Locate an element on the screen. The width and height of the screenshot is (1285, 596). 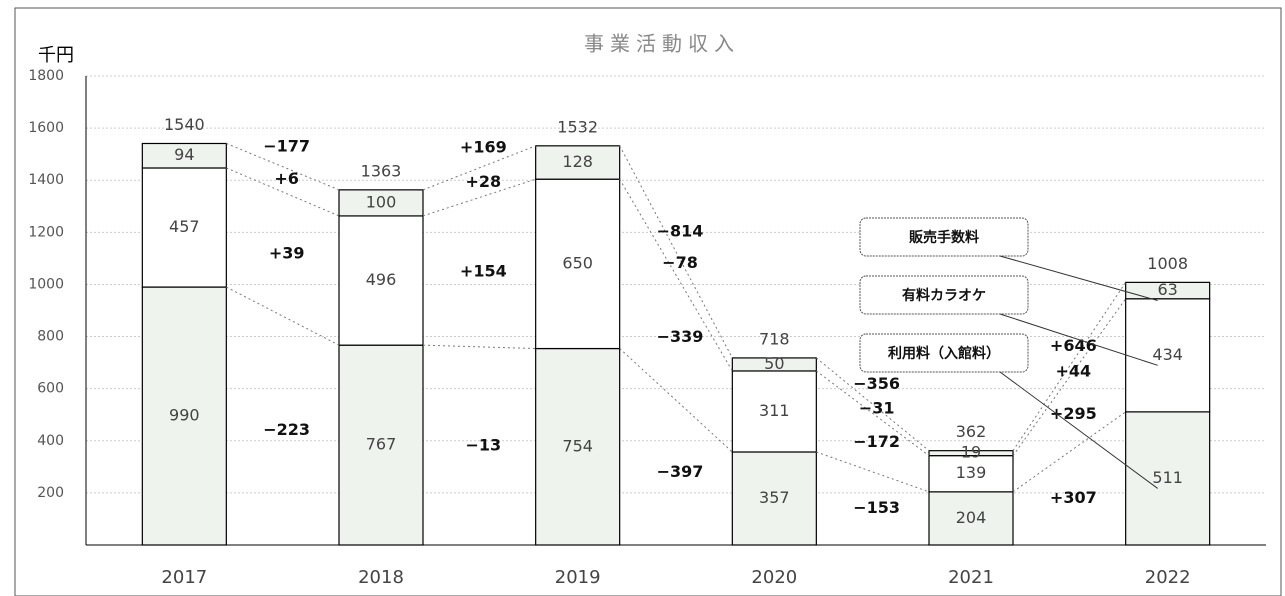
segment-label: 754 is located at coordinates (577, 445).